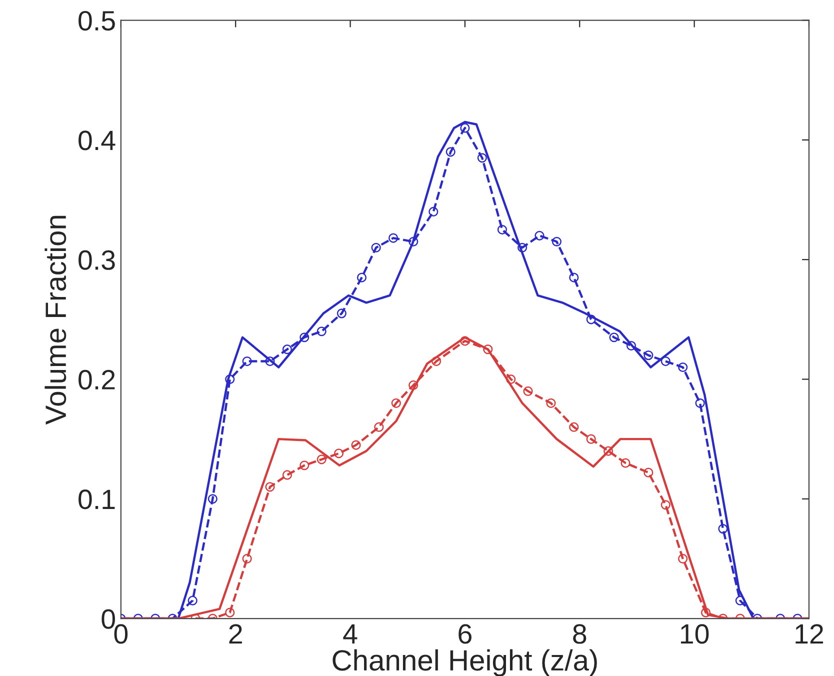 The height and width of the screenshot is (676, 834). Describe the element at coordinates (464, 662) in the screenshot. I see `x-axis-title: Channel Height (z/a)` at that location.